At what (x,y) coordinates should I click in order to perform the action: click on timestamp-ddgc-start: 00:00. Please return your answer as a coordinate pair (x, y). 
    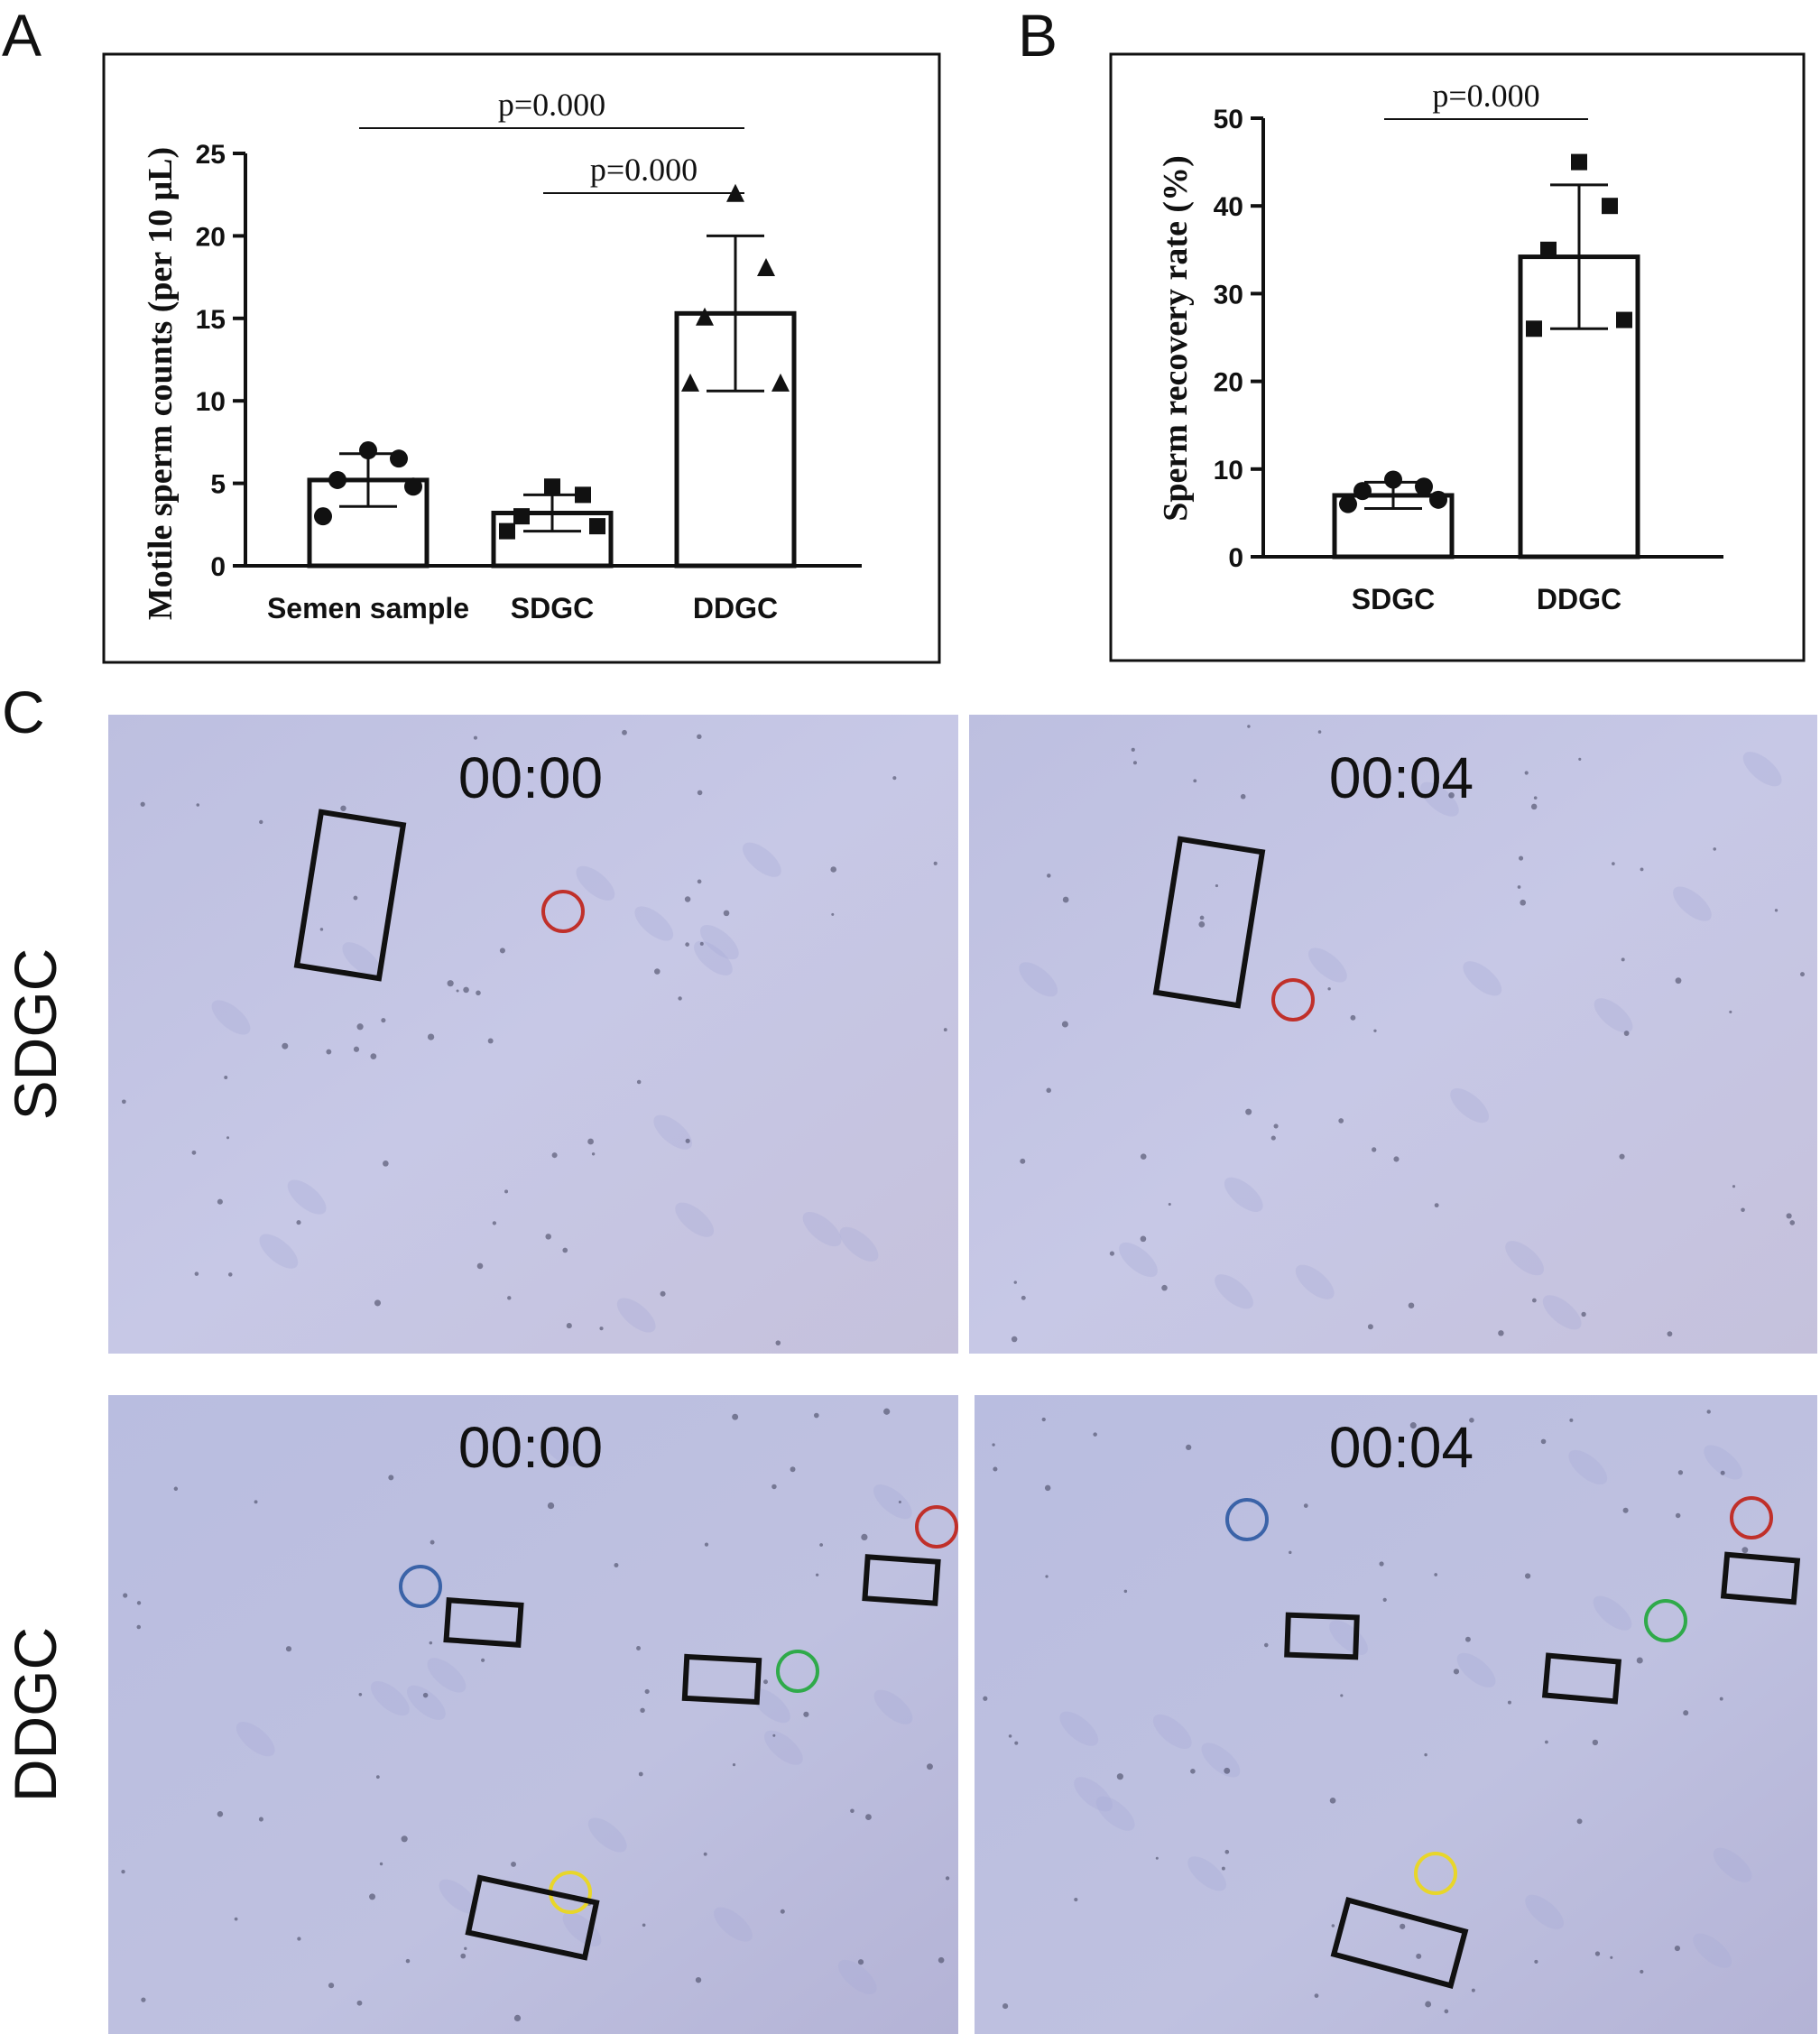
    Looking at the image, I should click on (530, 1447).